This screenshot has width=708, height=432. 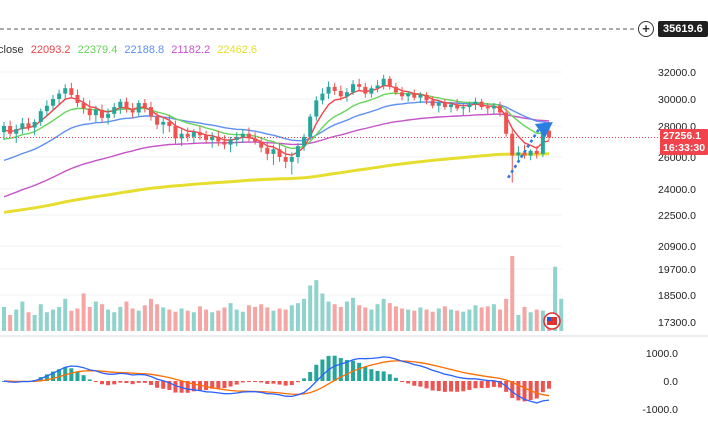 What do you see at coordinates (237, 50) in the screenshot?
I see `legend-value-ema-200: 22462.6` at bounding box center [237, 50].